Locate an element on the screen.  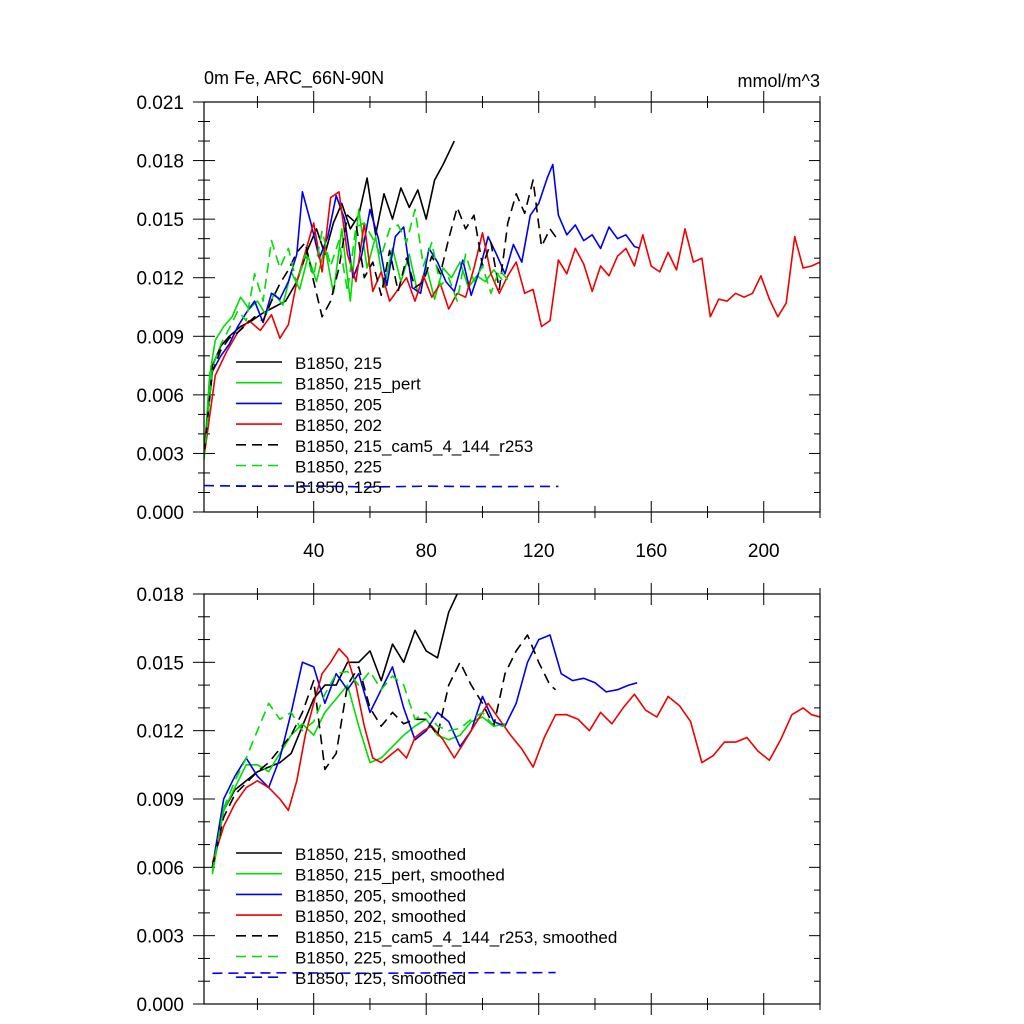
legend-entry: B1850, 215_pert is located at coordinates (358, 384).